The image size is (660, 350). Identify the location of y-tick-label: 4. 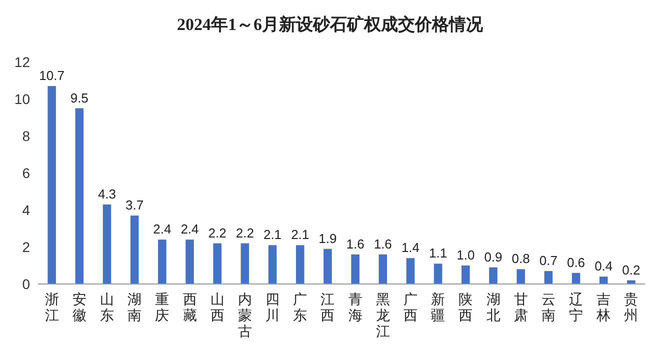
(26, 210).